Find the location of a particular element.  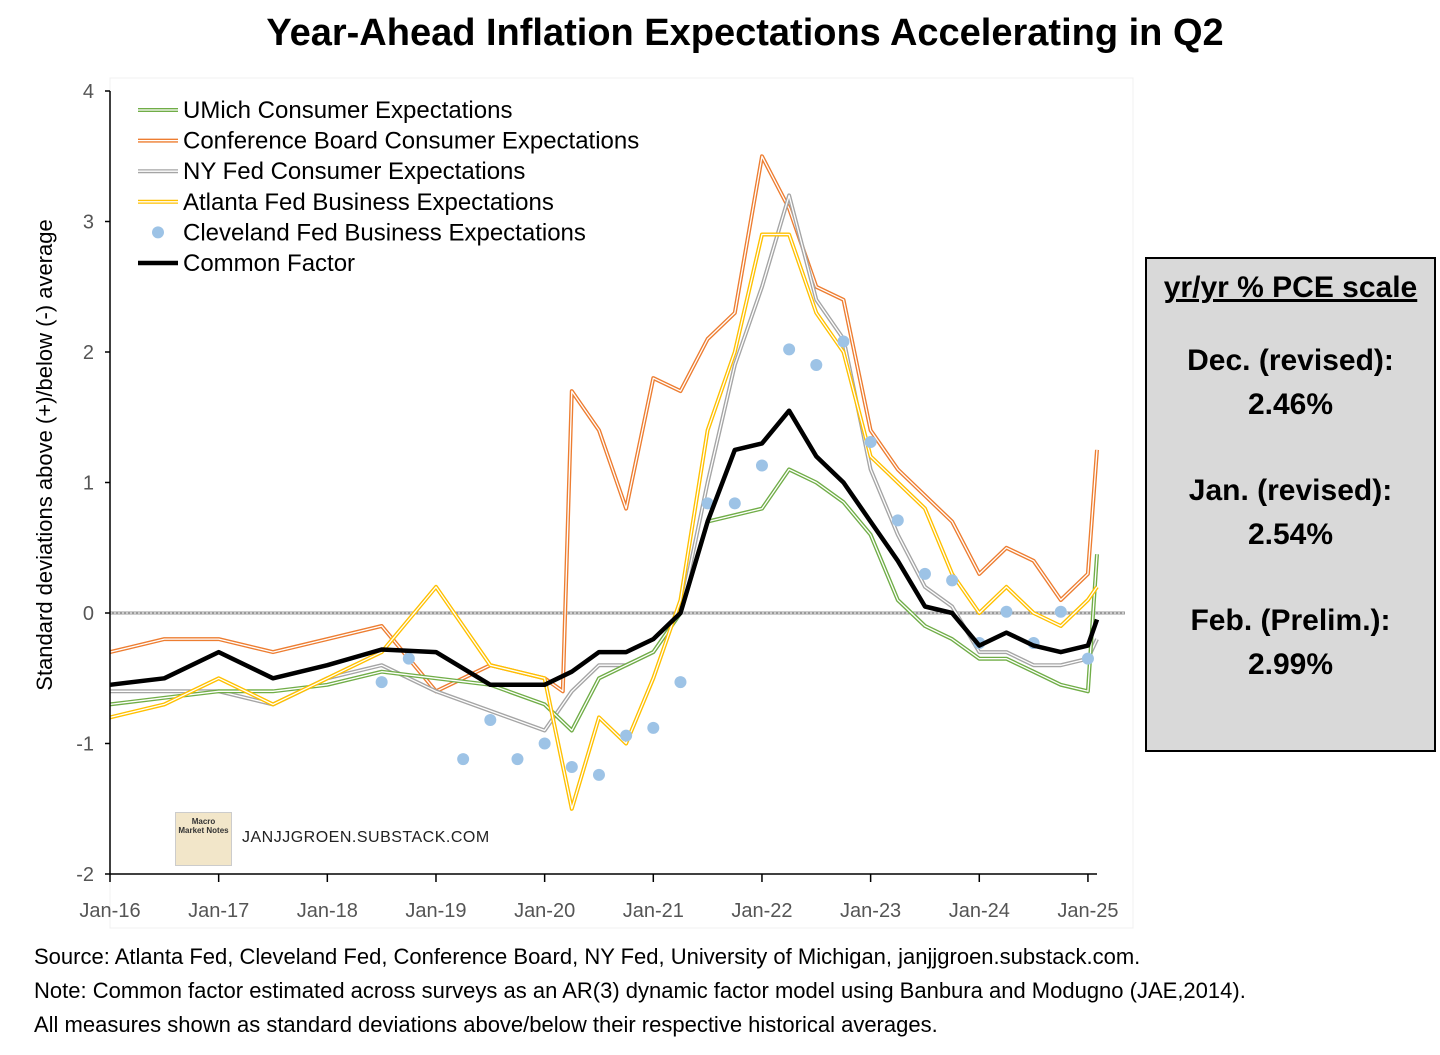

x-tick-label: Jan-16 is located at coordinates (109, 911).